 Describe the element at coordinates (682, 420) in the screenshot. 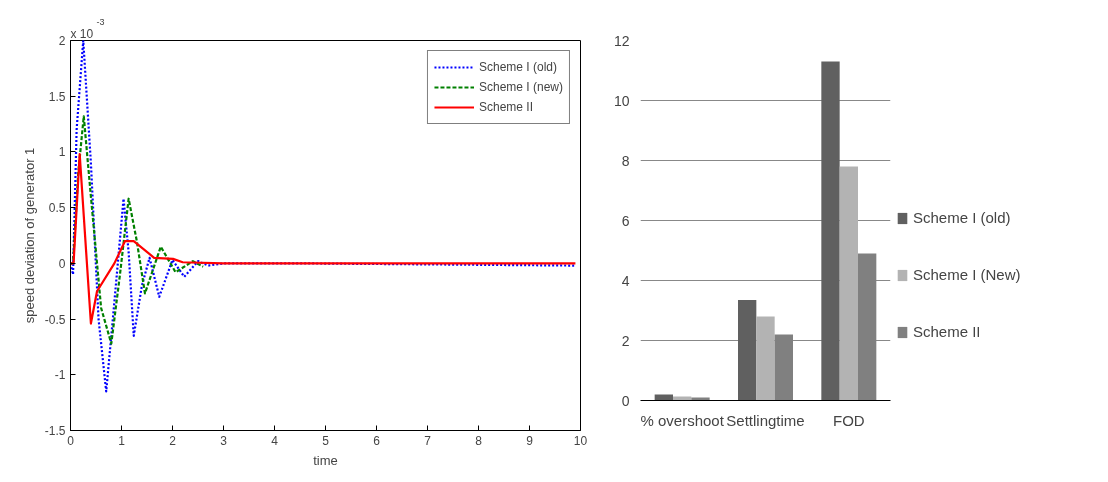

I see `x-tick-label: % overshoot` at that location.